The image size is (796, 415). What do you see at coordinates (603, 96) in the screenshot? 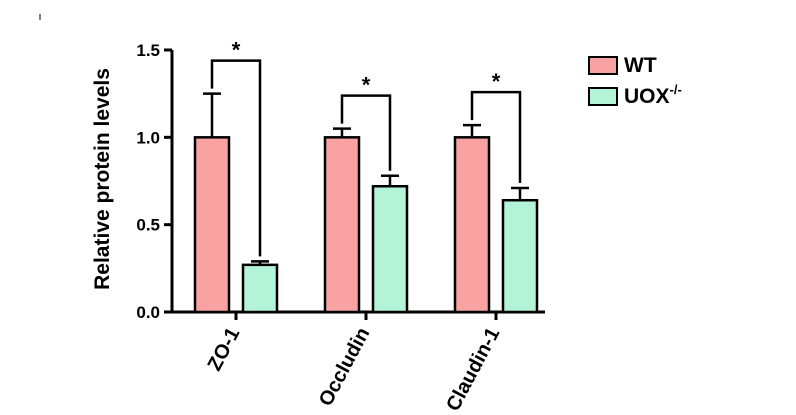
I see `legend-swatch-uox` at bounding box center [603, 96].